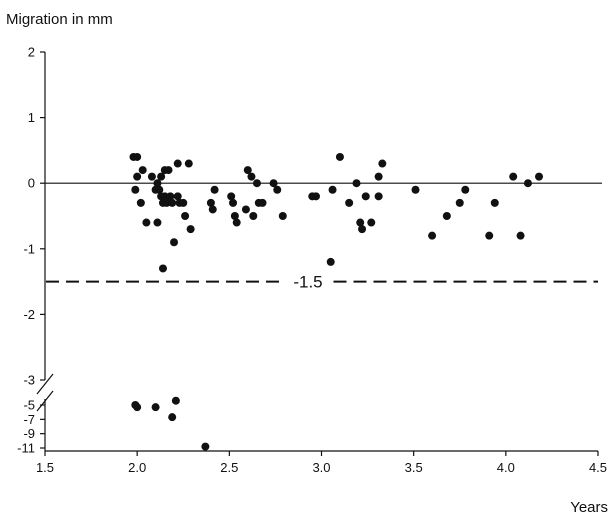 The height and width of the screenshot is (516, 614). What do you see at coordinates (29, 248) in the screenshot?
I see `y-tick-label: -1` at bounding box center [29, 248].